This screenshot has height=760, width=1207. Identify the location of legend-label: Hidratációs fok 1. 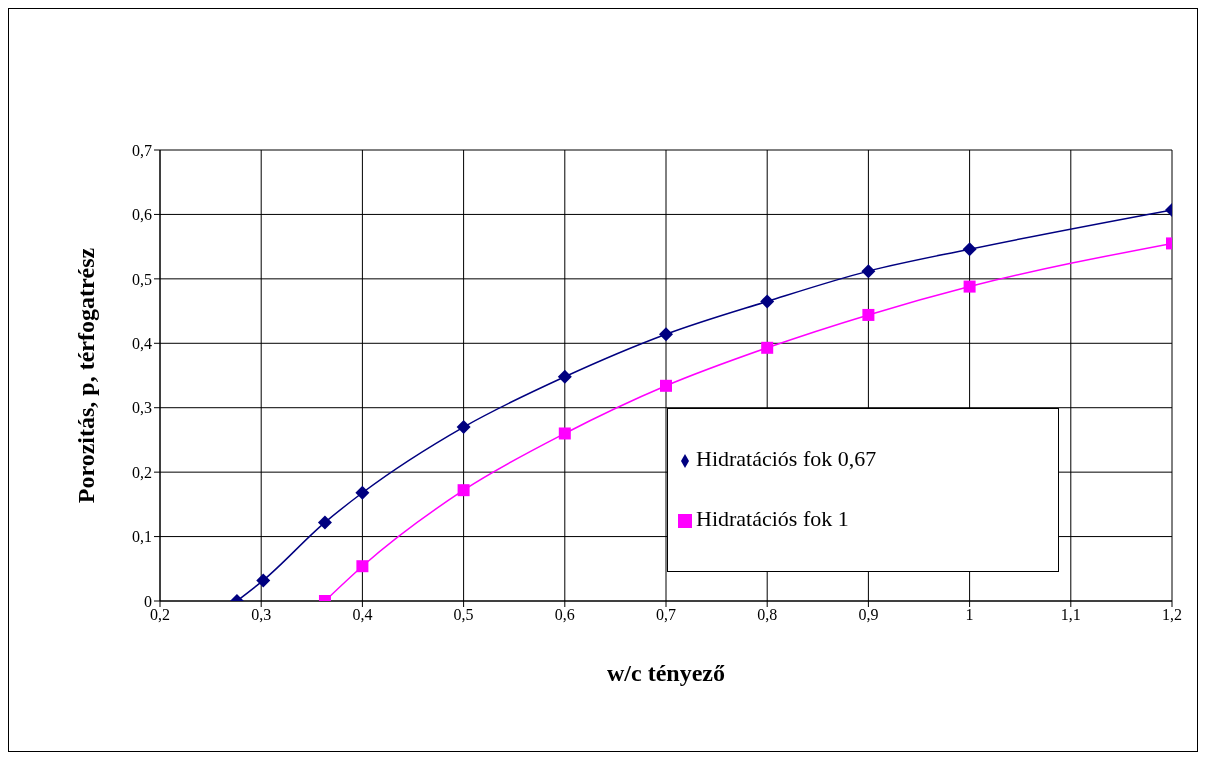
(772, 518).